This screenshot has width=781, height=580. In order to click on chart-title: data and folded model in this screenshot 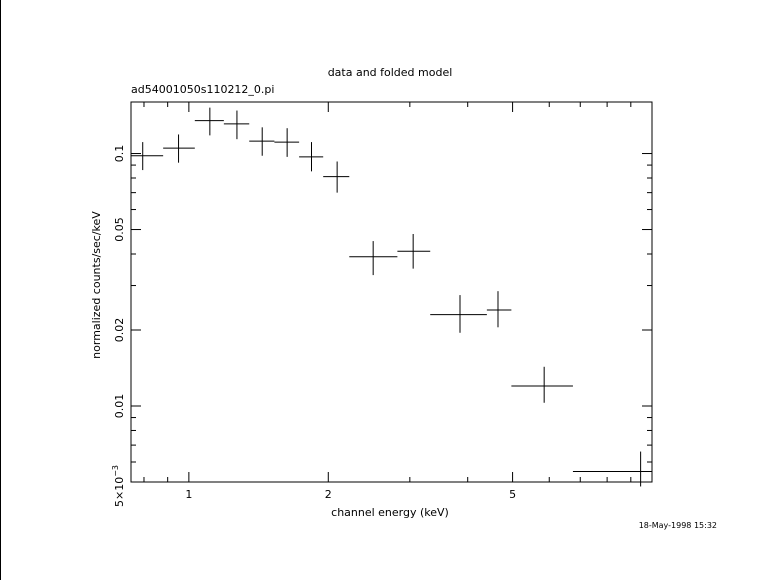, I will do `click(390, 72)`.